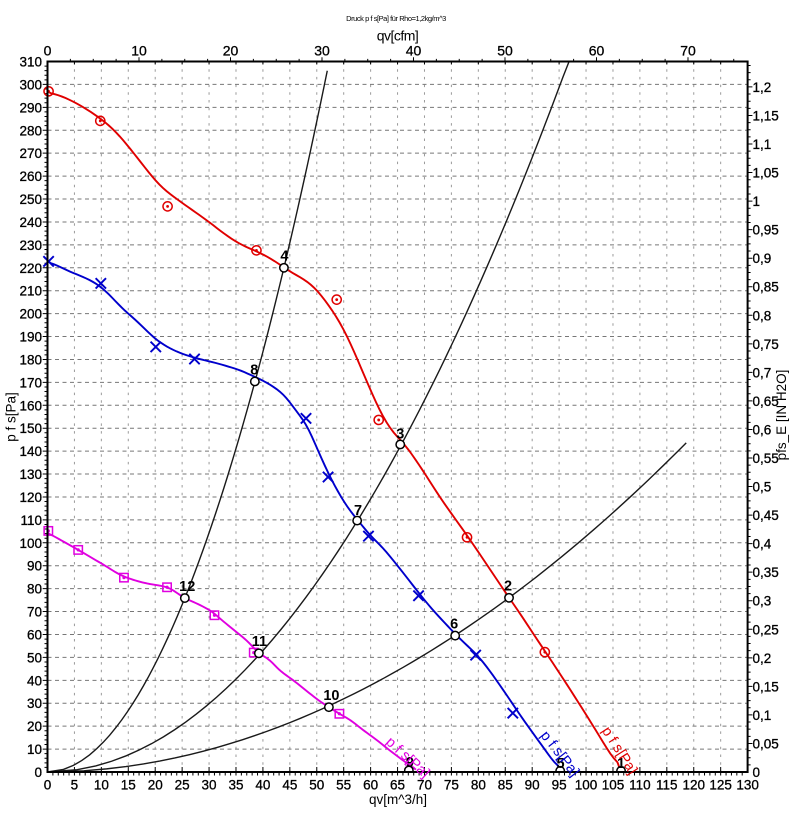 This screenshot has width=799, height=820. Describe the element at coordinates (781, 415) in the screenshot. I see `svg-text: pfs_E [IN H2O]` at that location.